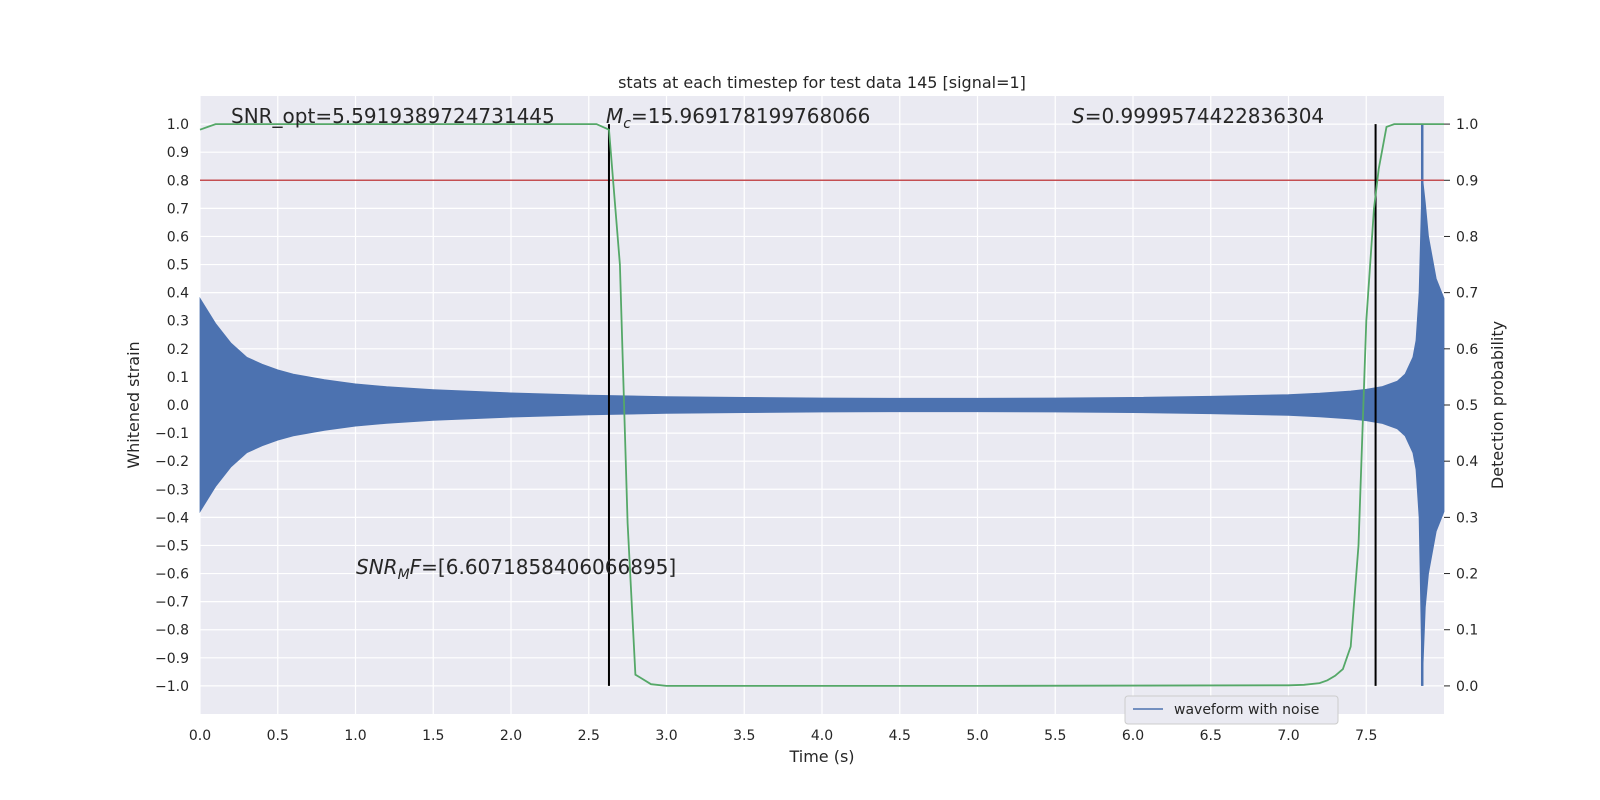 This screenshot has height=800, width=1600. I want to click on y-left-tick-label: −0.2, so click(172, 462).